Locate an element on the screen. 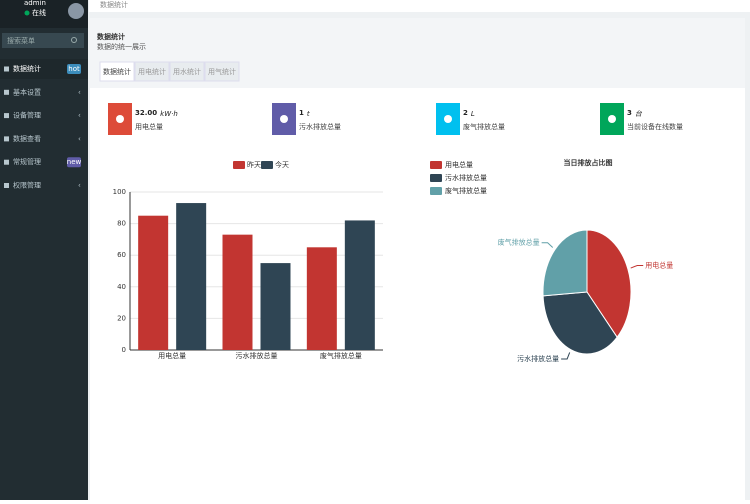  search-box is located at coordinates (43, 40).